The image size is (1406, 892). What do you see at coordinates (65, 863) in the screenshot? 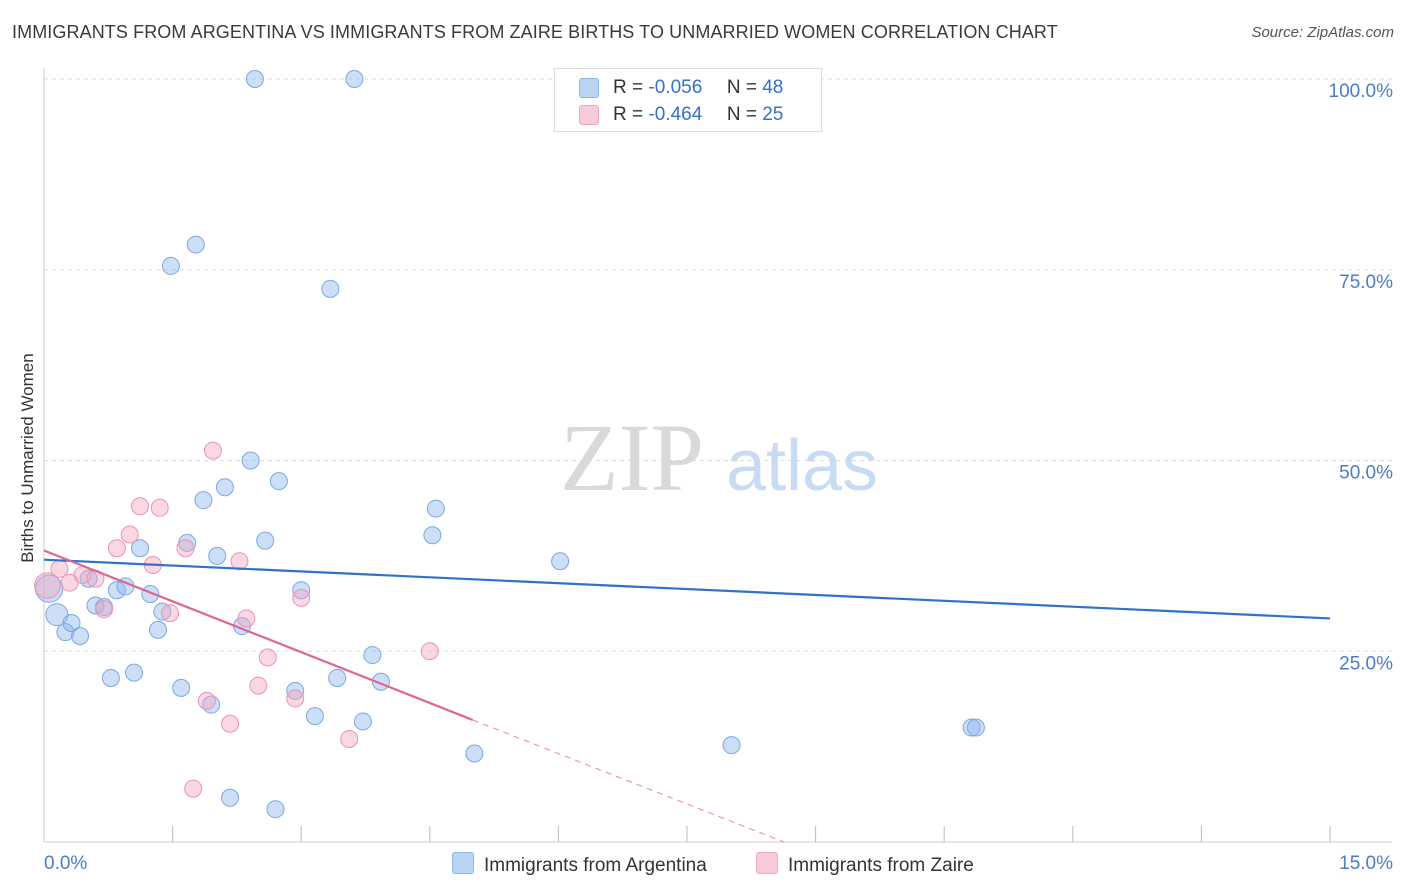
I see `x-tick-label-min: 0.0%` at bounding box center [65, 863].